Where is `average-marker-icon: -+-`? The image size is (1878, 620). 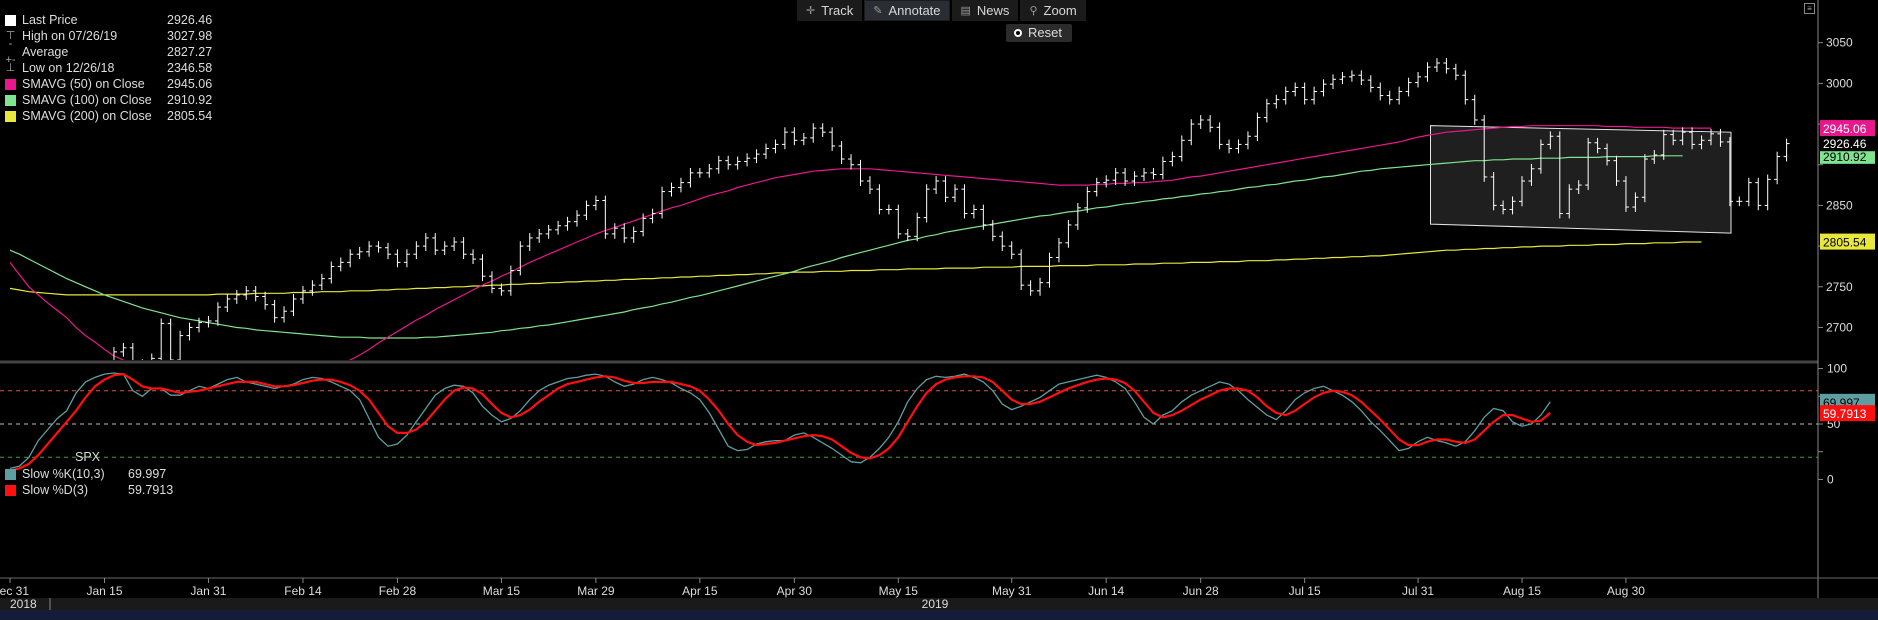 average-marker-icon: -+- is located at coordinates (10, 52).